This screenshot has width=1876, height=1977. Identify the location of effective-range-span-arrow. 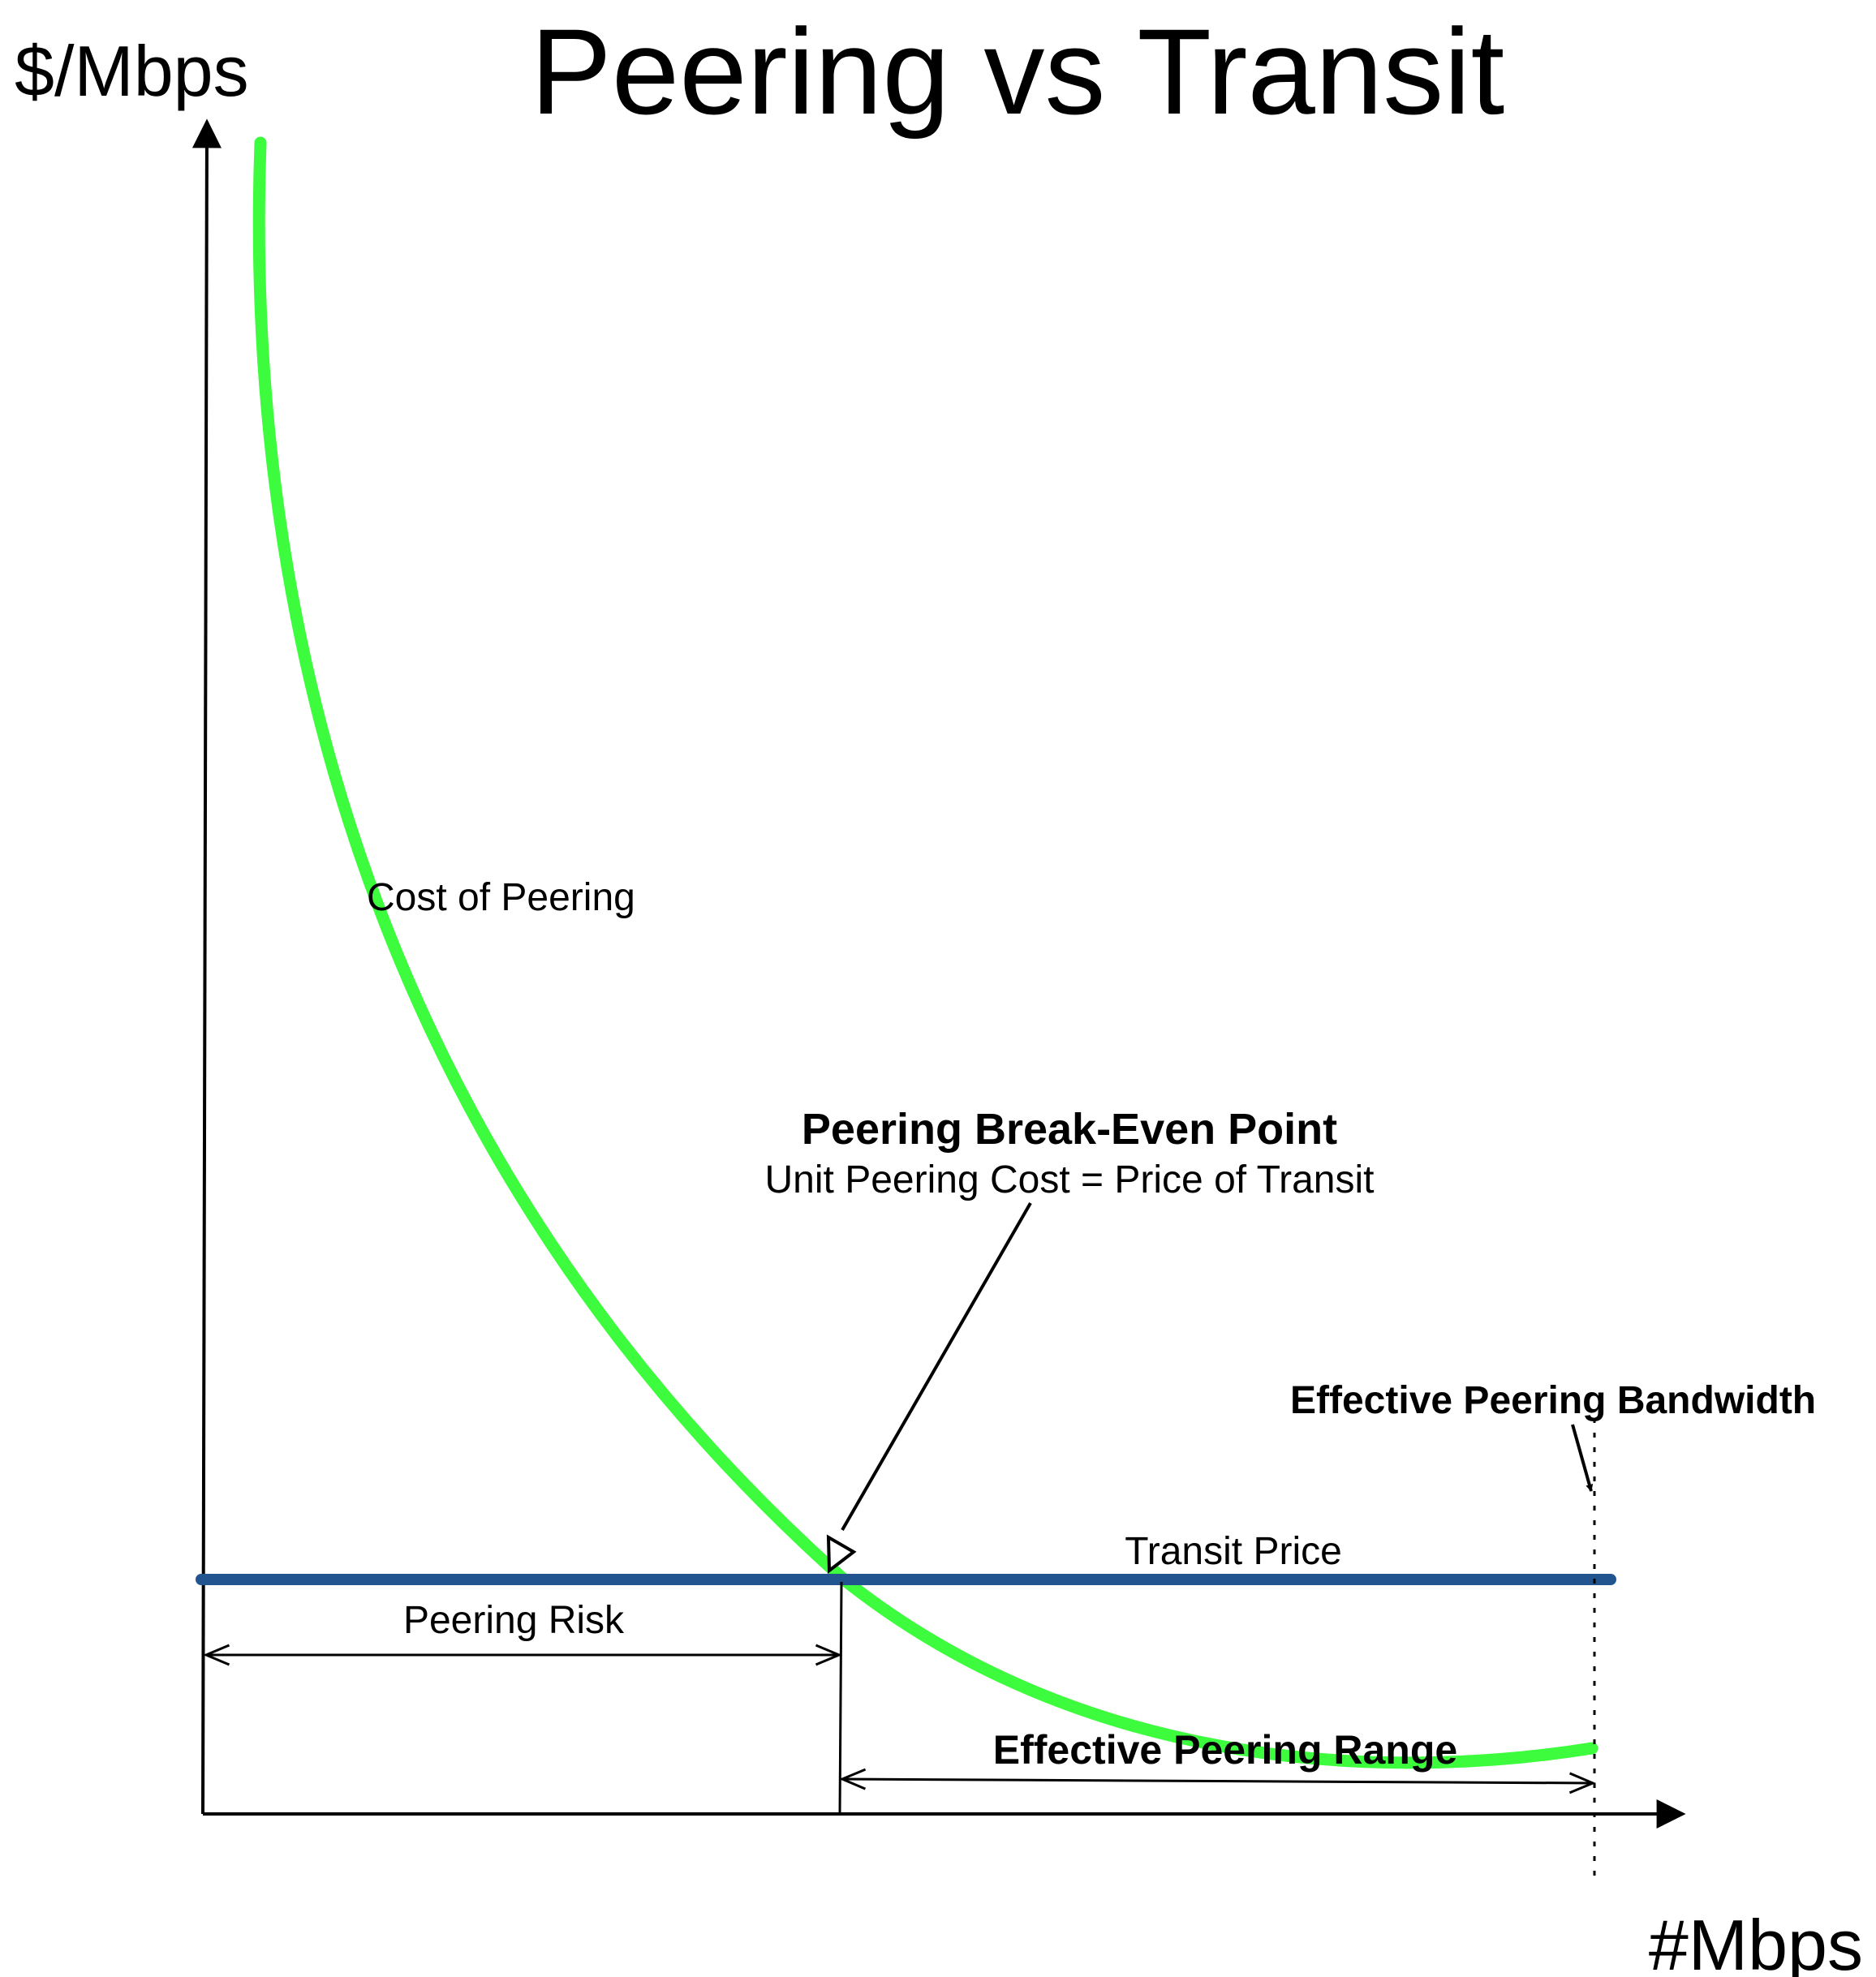
(1217, 1781).